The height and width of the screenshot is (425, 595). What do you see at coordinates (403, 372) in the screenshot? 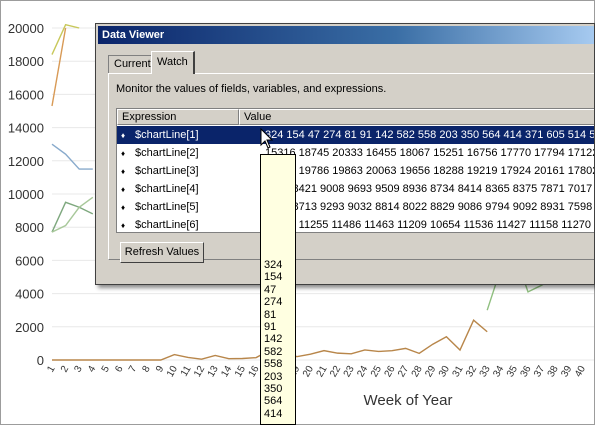
I see `x-tick-label: 27` at bounding box center [403, 372].